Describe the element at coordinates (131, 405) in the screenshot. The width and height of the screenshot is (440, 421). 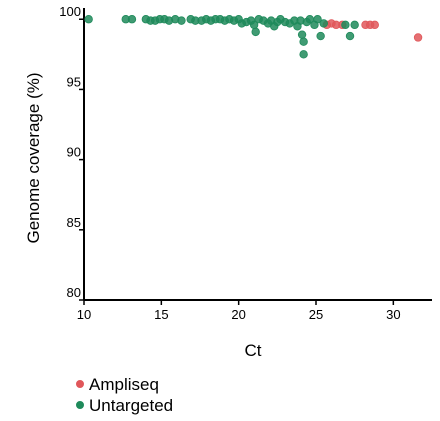
I see `legend-label-untargeted: Untargeted` at that location.